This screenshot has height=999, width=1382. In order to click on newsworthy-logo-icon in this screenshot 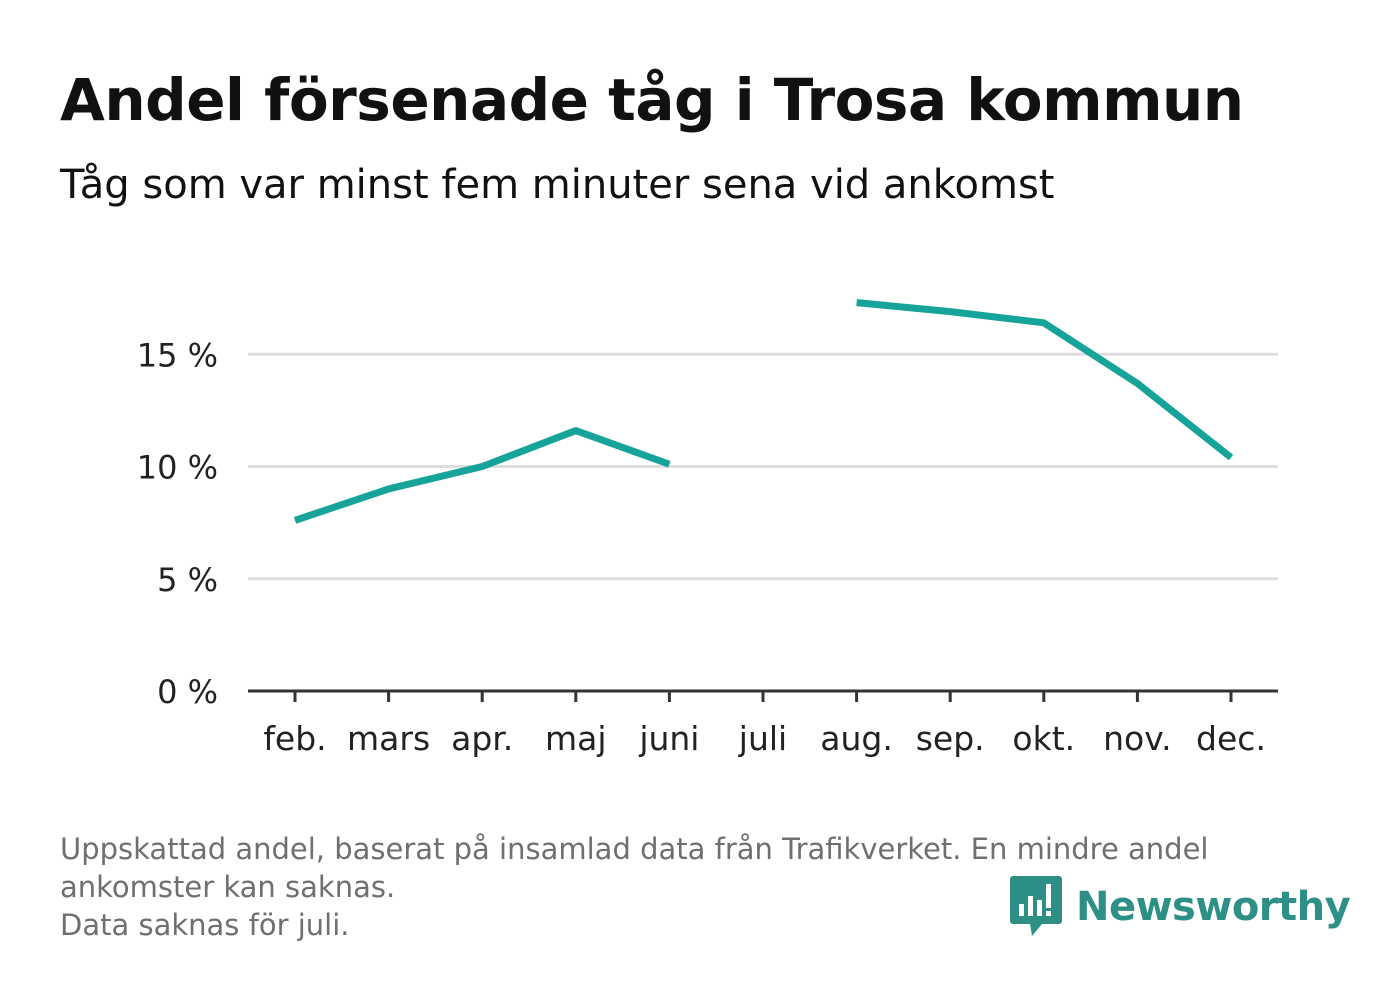, I will do `click(1036, 906)`.